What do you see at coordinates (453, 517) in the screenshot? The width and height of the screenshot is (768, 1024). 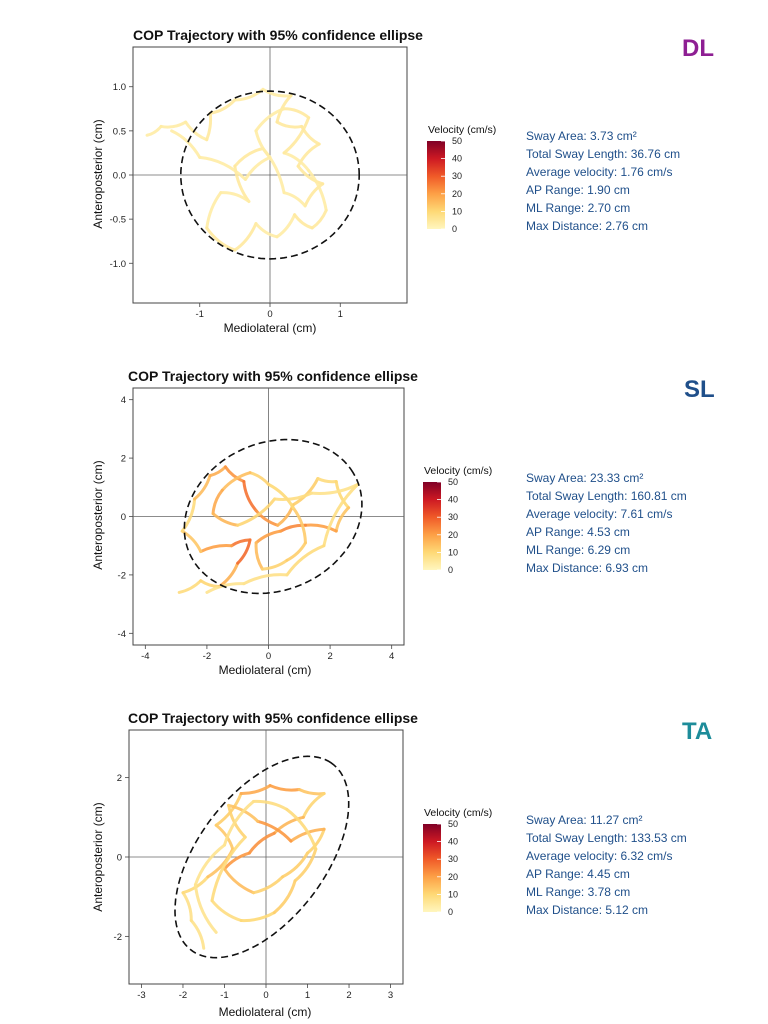 I see `colorbar-tick-label: 30` at bounding box center [453, 517].